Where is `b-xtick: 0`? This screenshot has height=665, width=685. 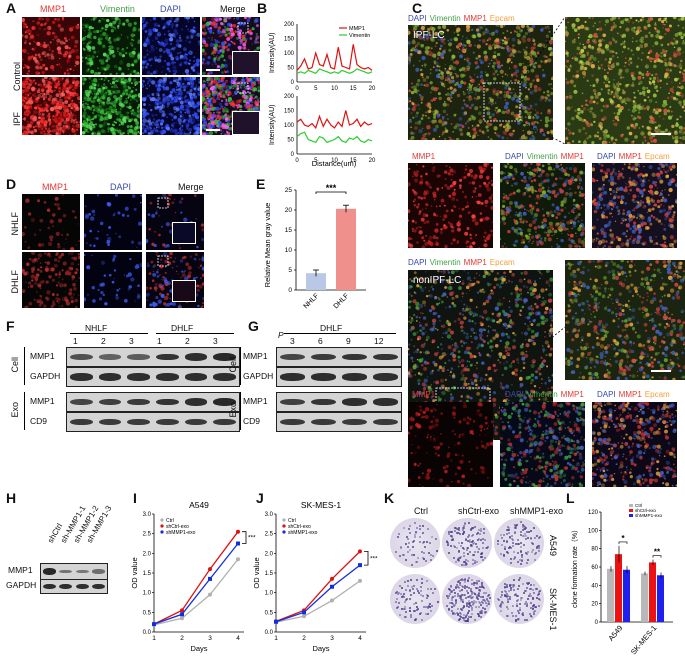 b-xtick: 0 is located at coordinates (297, 161).